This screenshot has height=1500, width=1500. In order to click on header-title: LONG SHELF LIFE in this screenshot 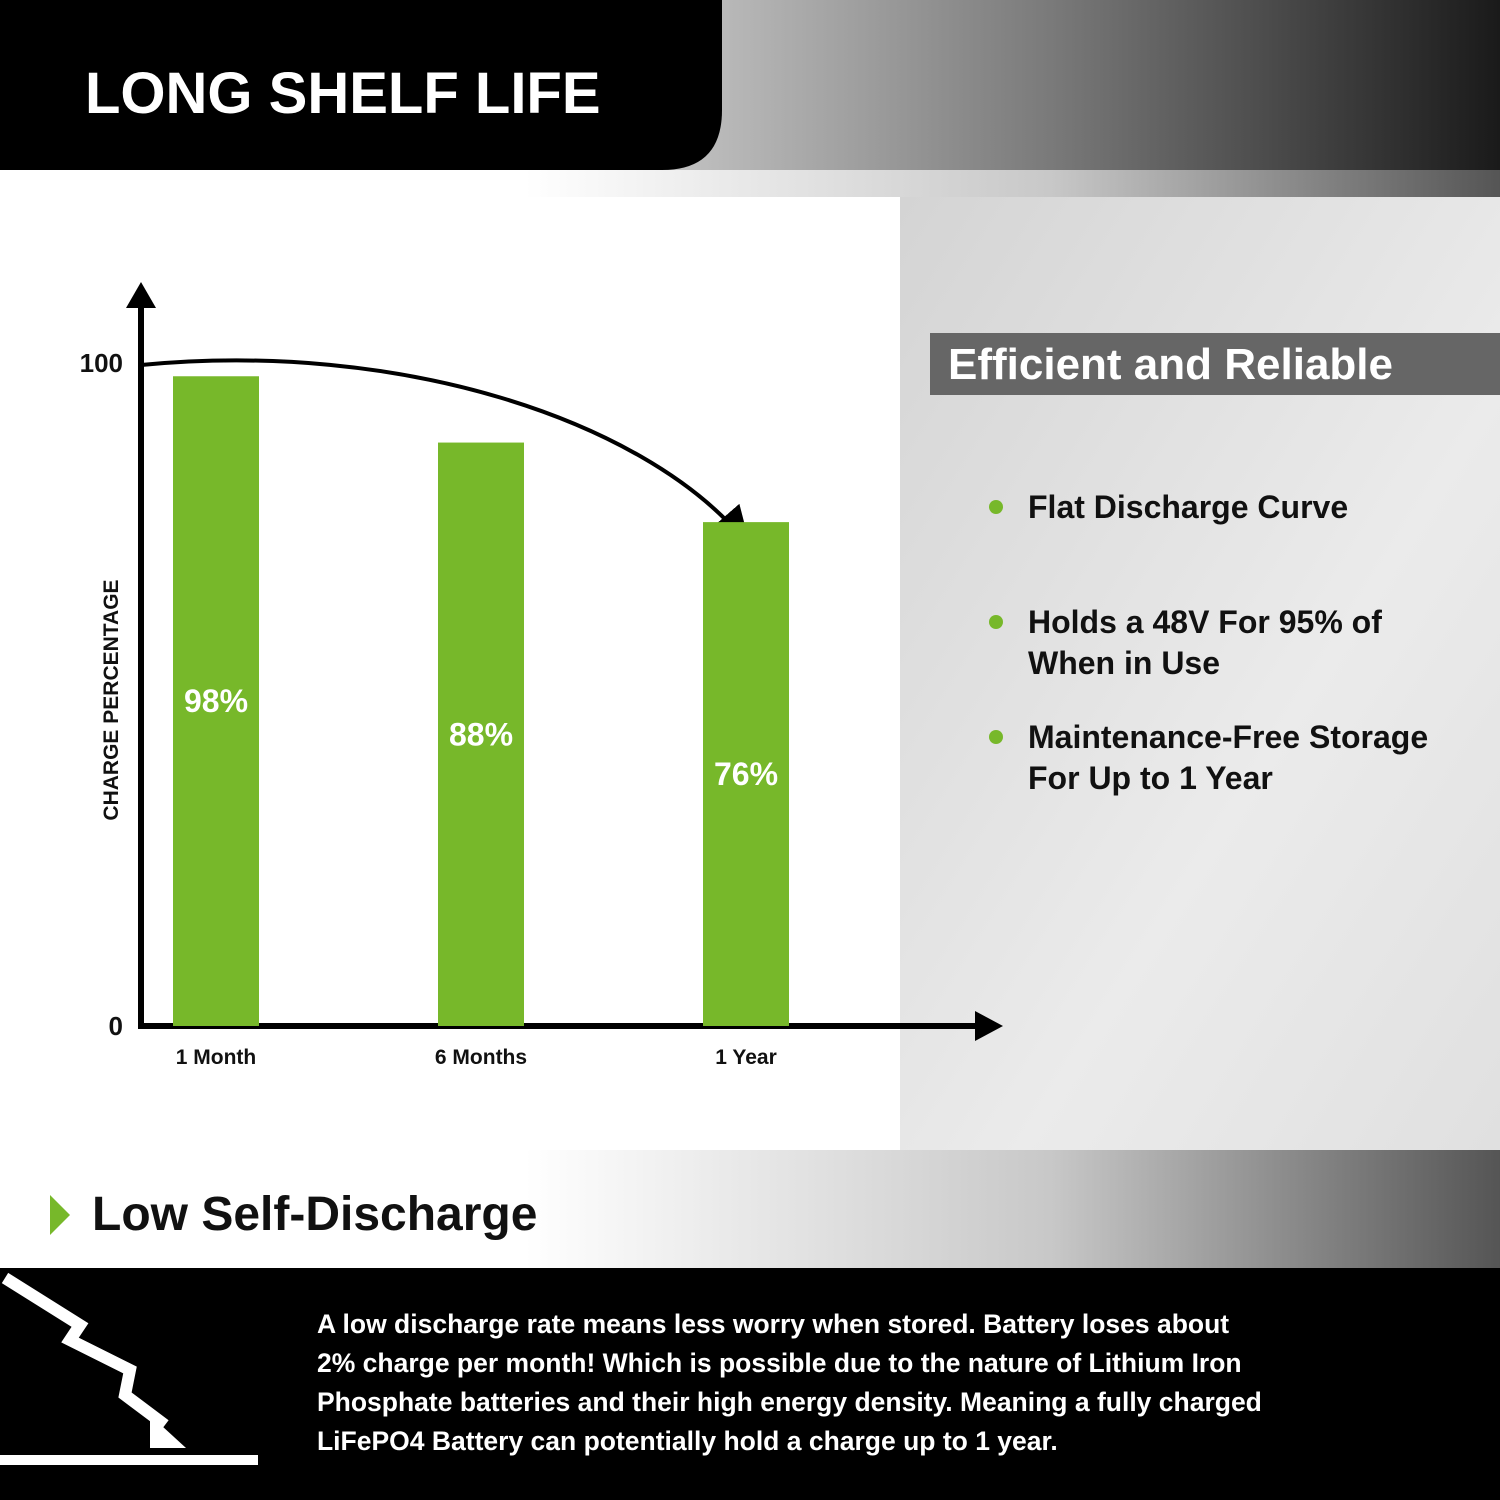, I will do `click(343, 93)`.